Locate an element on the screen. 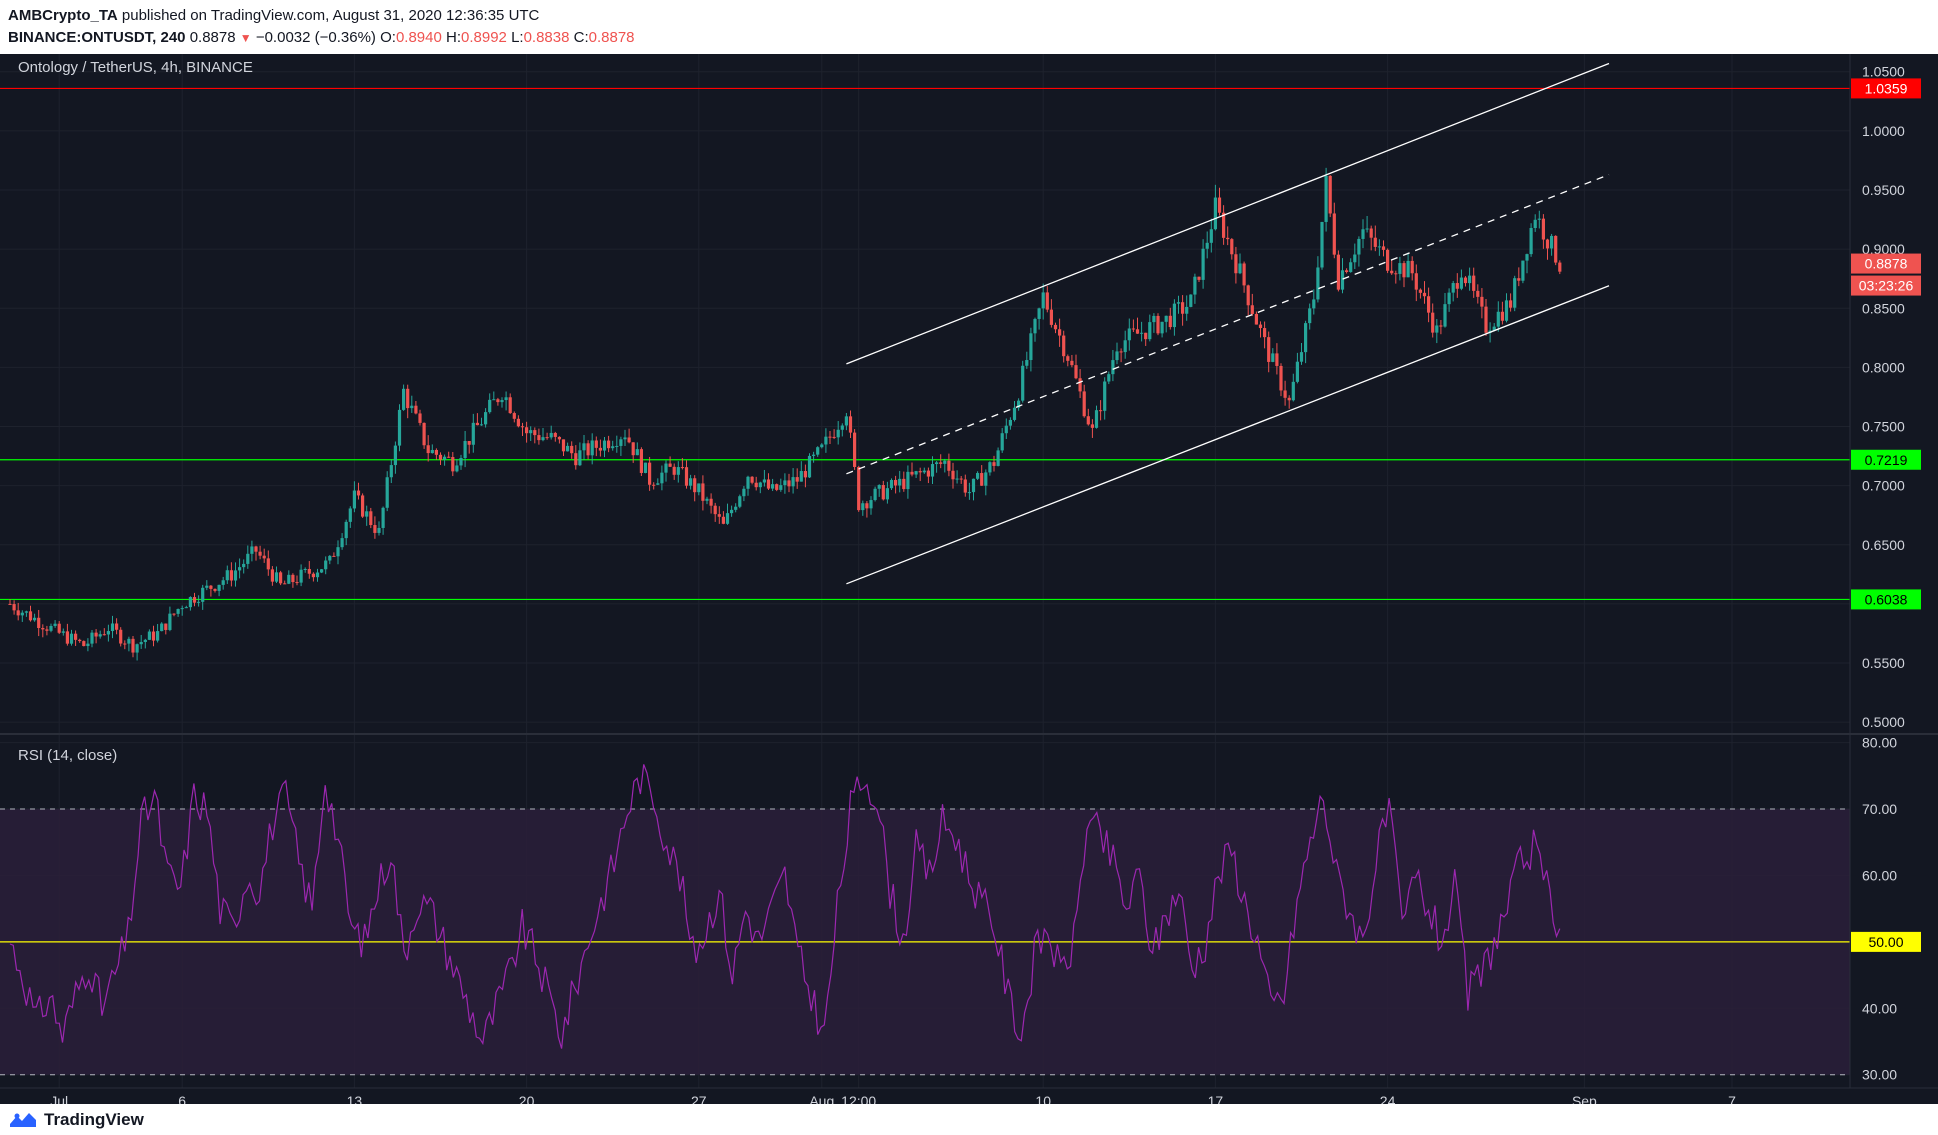  channel-middle-line is located at coordinates (1228, 324).